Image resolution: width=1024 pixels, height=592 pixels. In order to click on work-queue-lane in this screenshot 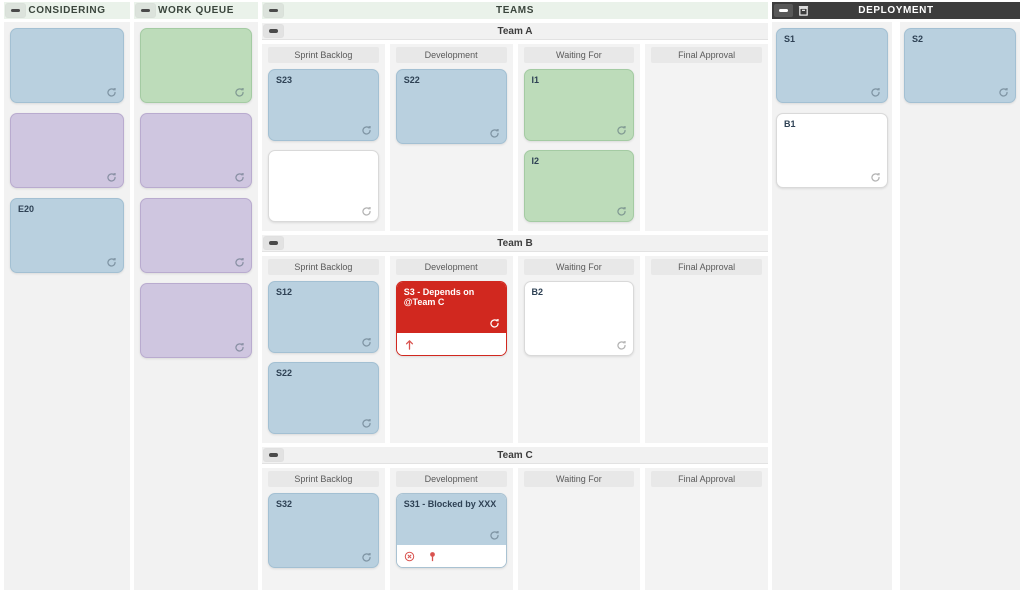, I will do `click(196, 306)`.